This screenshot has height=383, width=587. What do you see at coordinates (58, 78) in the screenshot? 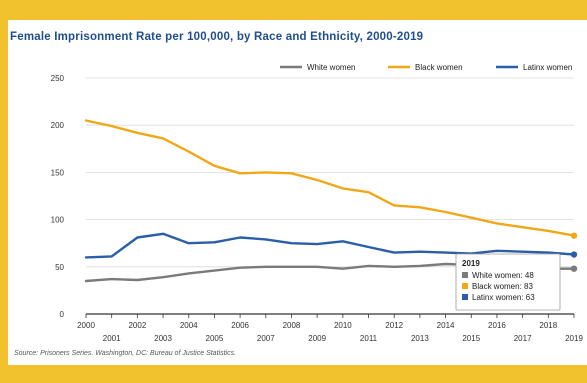
I see `y-tick-label: 250` at bounding box center [58, 78].